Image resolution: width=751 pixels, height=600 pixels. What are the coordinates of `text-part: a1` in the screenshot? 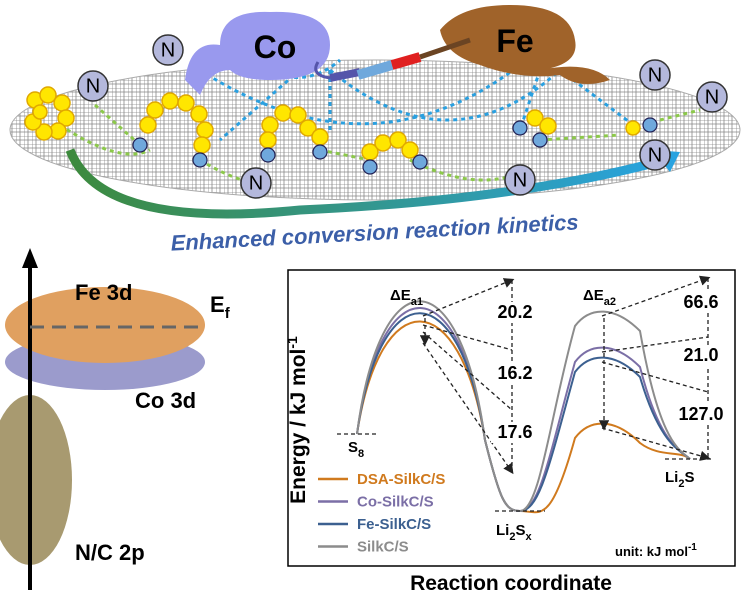 It's located at (417, 302).